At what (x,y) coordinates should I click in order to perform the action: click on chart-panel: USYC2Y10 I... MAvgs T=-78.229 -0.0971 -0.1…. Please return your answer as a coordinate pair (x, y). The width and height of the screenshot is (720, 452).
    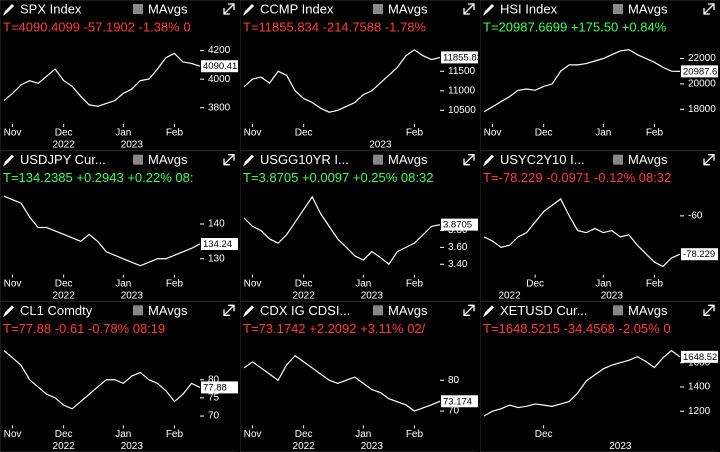
    Looking at the image, I should click on (599, 226).